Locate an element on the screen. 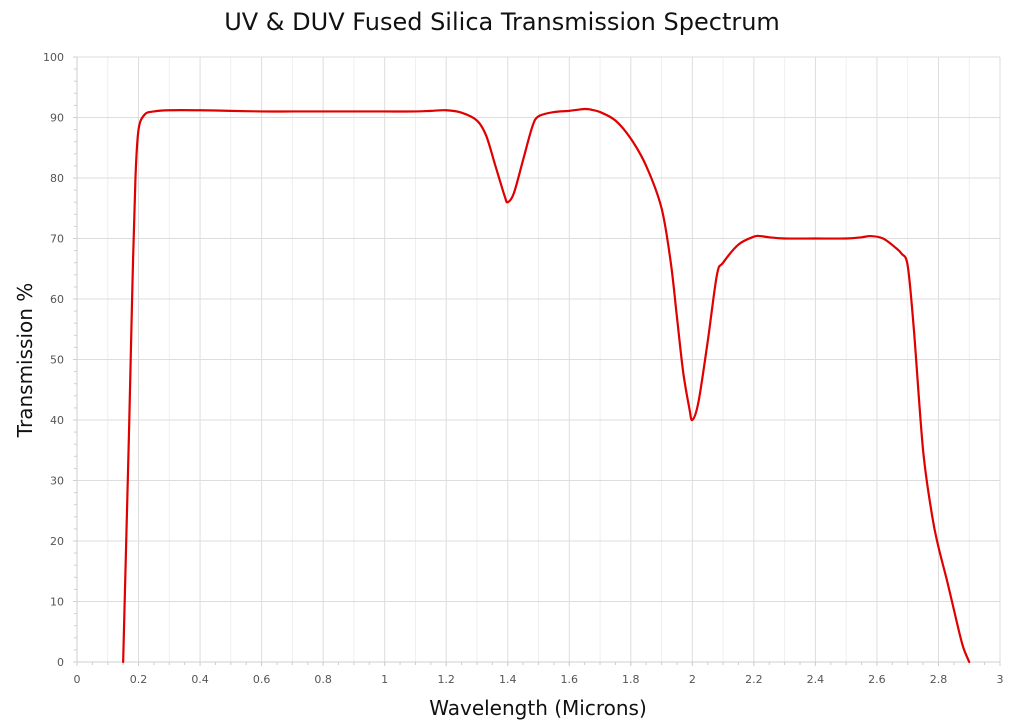 This screenshot has height=727, width=1011. y-tick-label: 80 is located at coordinates (57, 178).